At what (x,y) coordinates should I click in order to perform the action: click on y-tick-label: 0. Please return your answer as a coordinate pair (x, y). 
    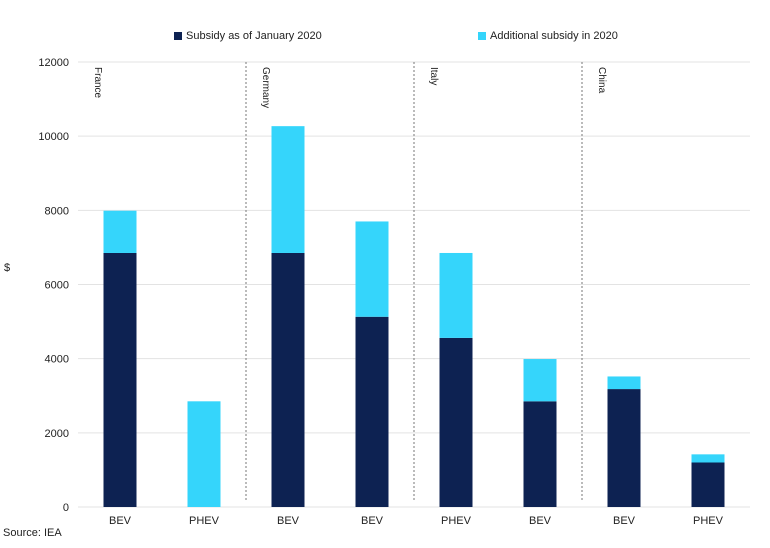
    Looking at the image, I should click on (66, 508).